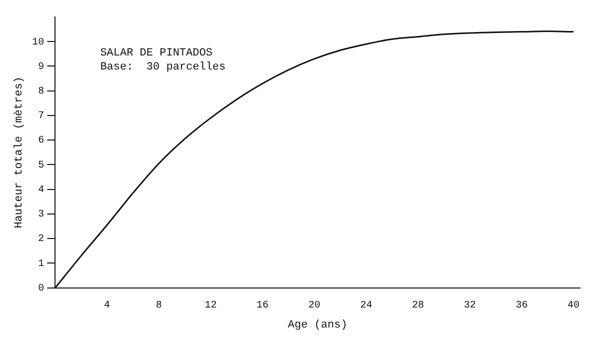 Image resolution: width=600 pixels, height=343 pixels. Describe the element at coordinates (41, 240) in the screenshot. I see `y-tick-label: 2` at that location.